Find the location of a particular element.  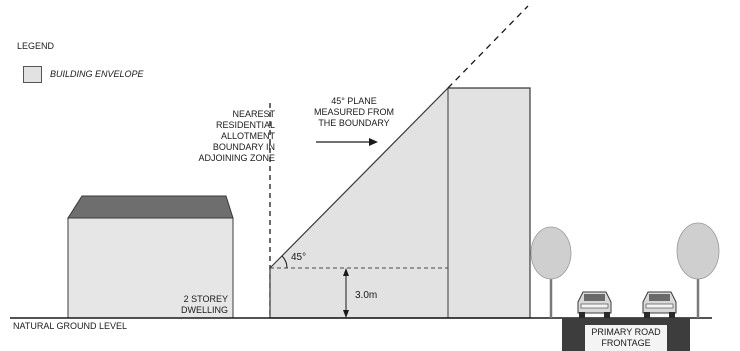

road-frontage-label: PRIMARY ROAD FRONTAGE is located at coordinates (626, 337).